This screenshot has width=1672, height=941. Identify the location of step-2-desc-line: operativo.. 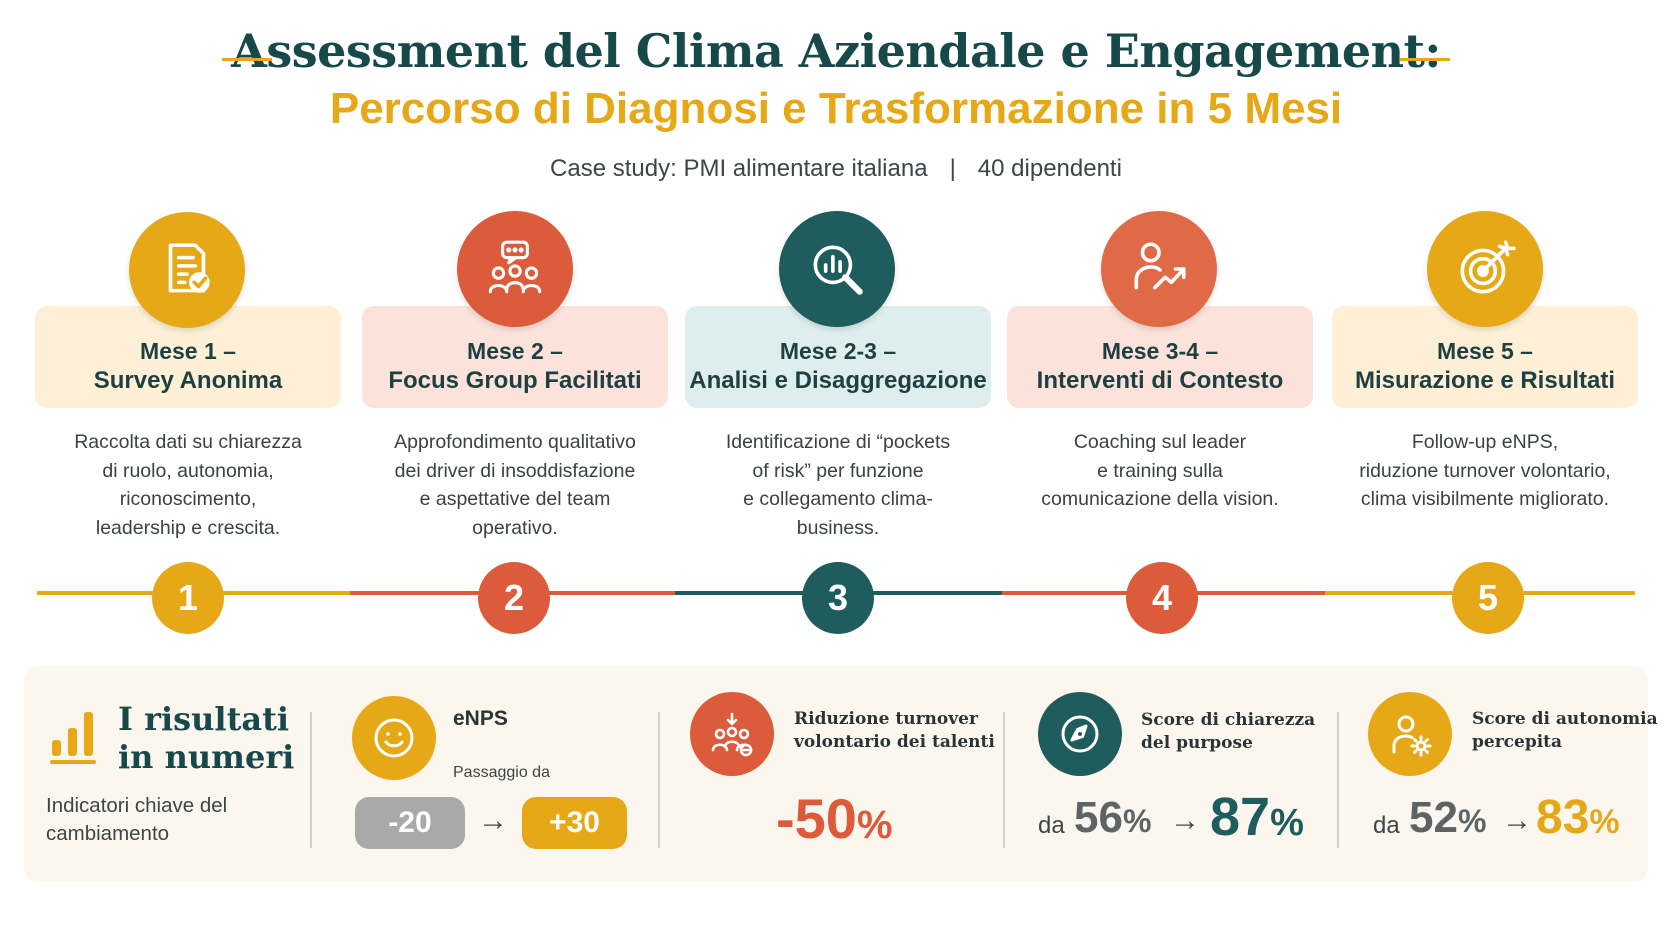
(515, 527).